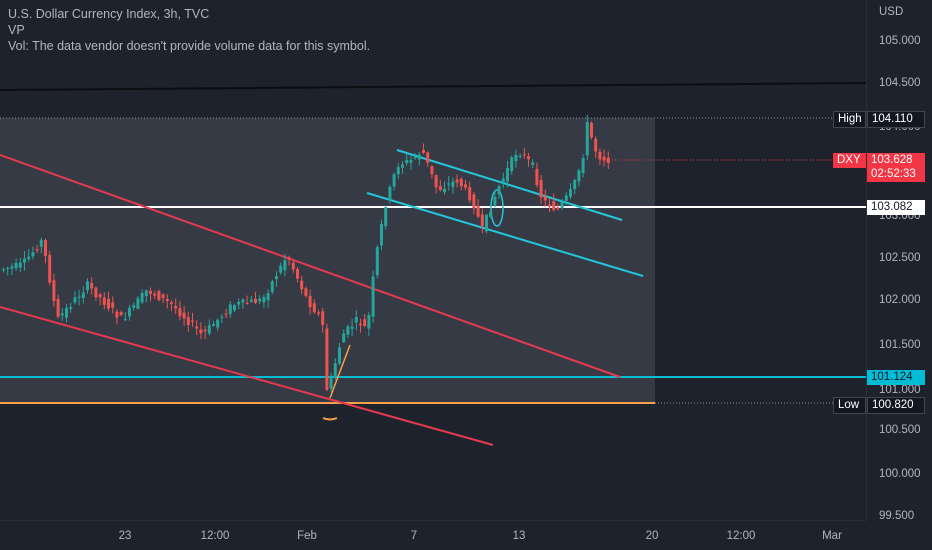  I want to click on time-tick: 23, so click(125, 536).